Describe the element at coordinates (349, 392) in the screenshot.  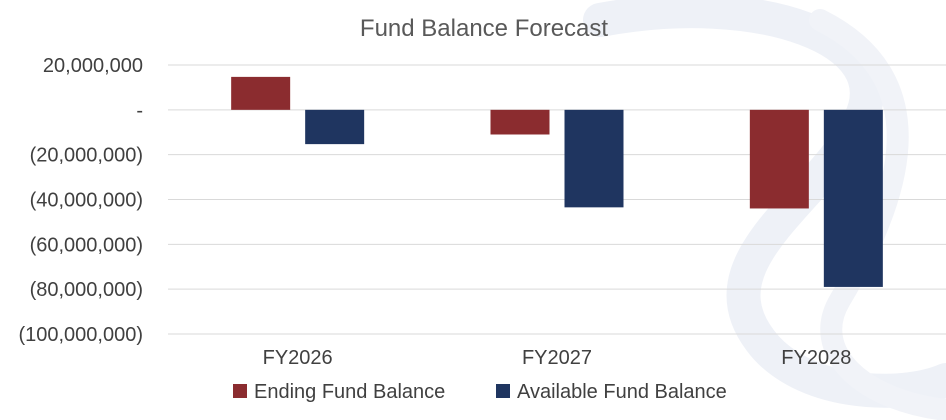
I see `legend-label: Ending Fund Balance` at that location.